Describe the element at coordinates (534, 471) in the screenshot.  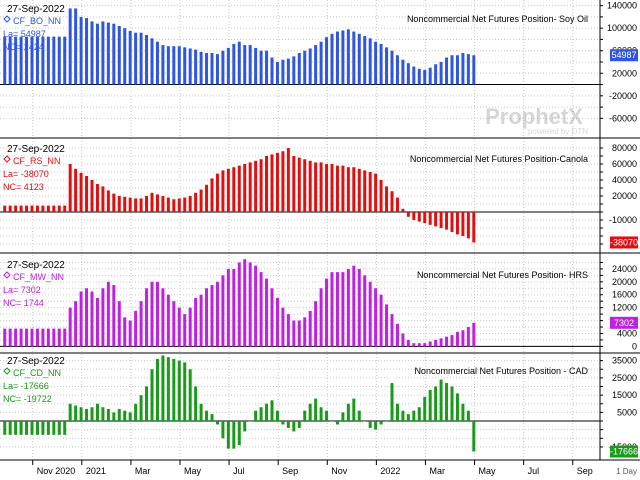
I see `x-tick-label: Jul` at that location.